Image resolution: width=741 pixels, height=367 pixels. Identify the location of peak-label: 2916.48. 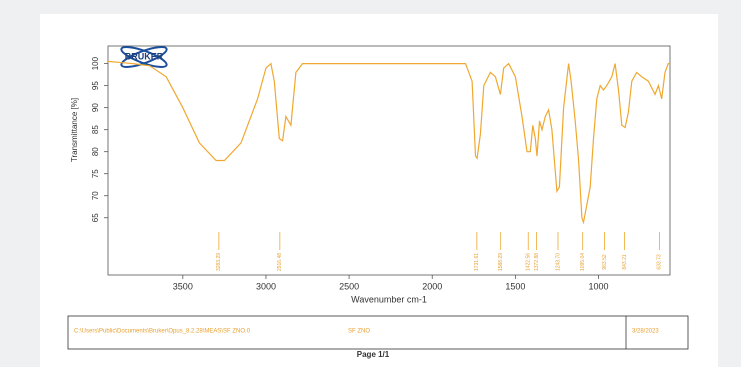
(280, 262).